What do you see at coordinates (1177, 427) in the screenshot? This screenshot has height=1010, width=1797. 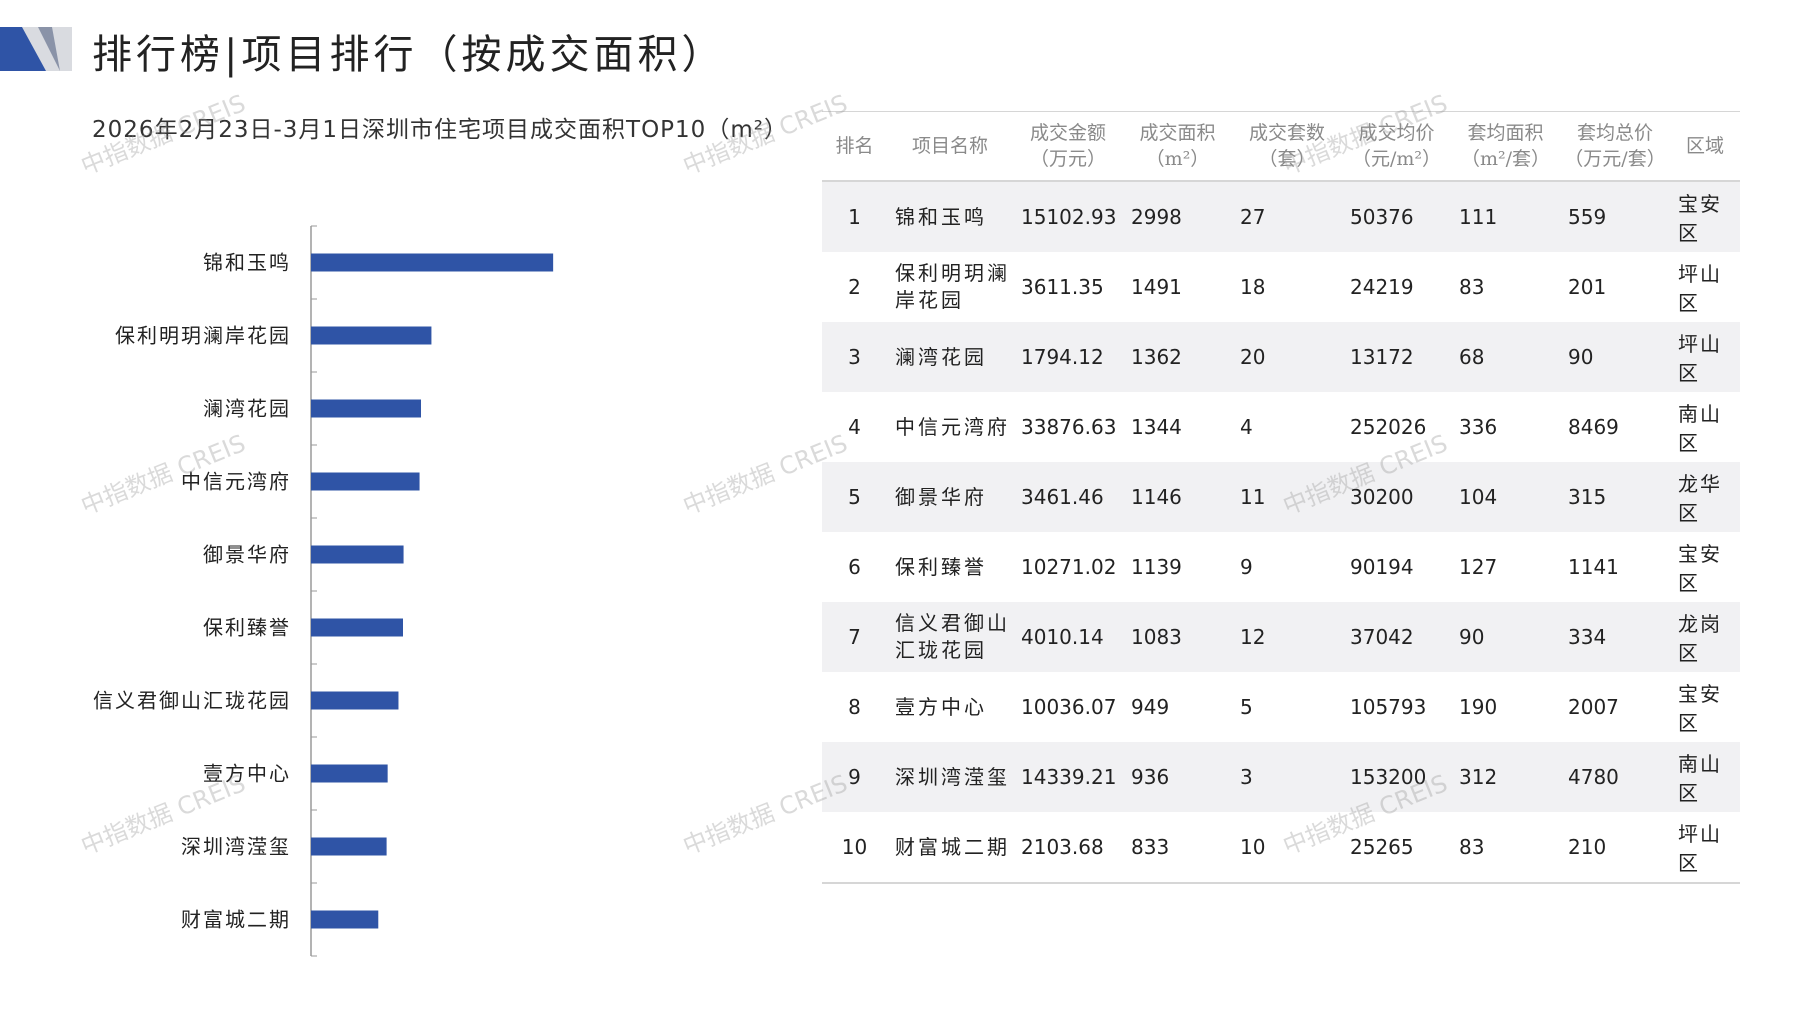 I see `cell-area: 1344` at bounding box center [1177, 427].